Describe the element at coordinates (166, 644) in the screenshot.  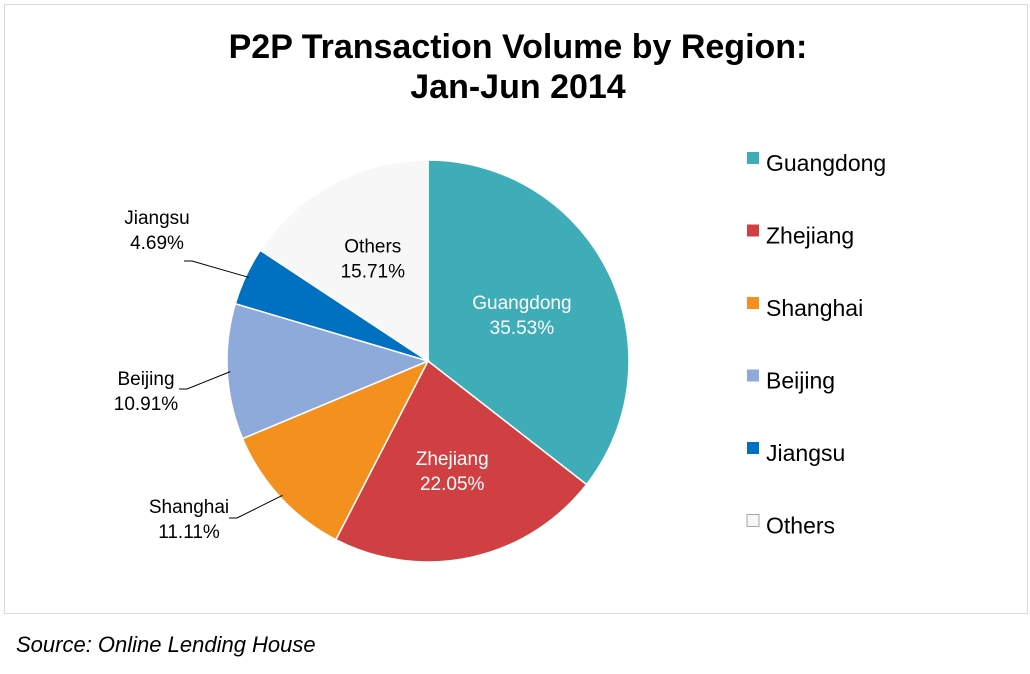
I see `source-note: Source: Online Lending House` at that location.